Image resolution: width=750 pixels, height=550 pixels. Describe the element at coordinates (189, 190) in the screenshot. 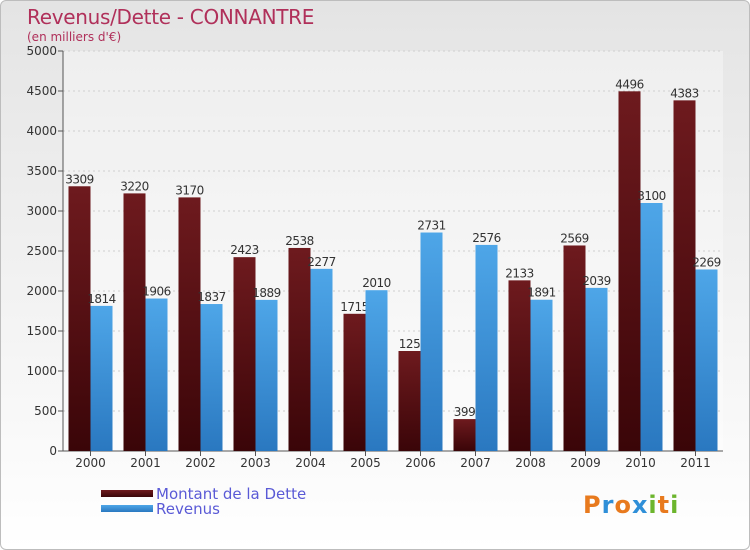

I see `data-label-debt: 3170` at that location.